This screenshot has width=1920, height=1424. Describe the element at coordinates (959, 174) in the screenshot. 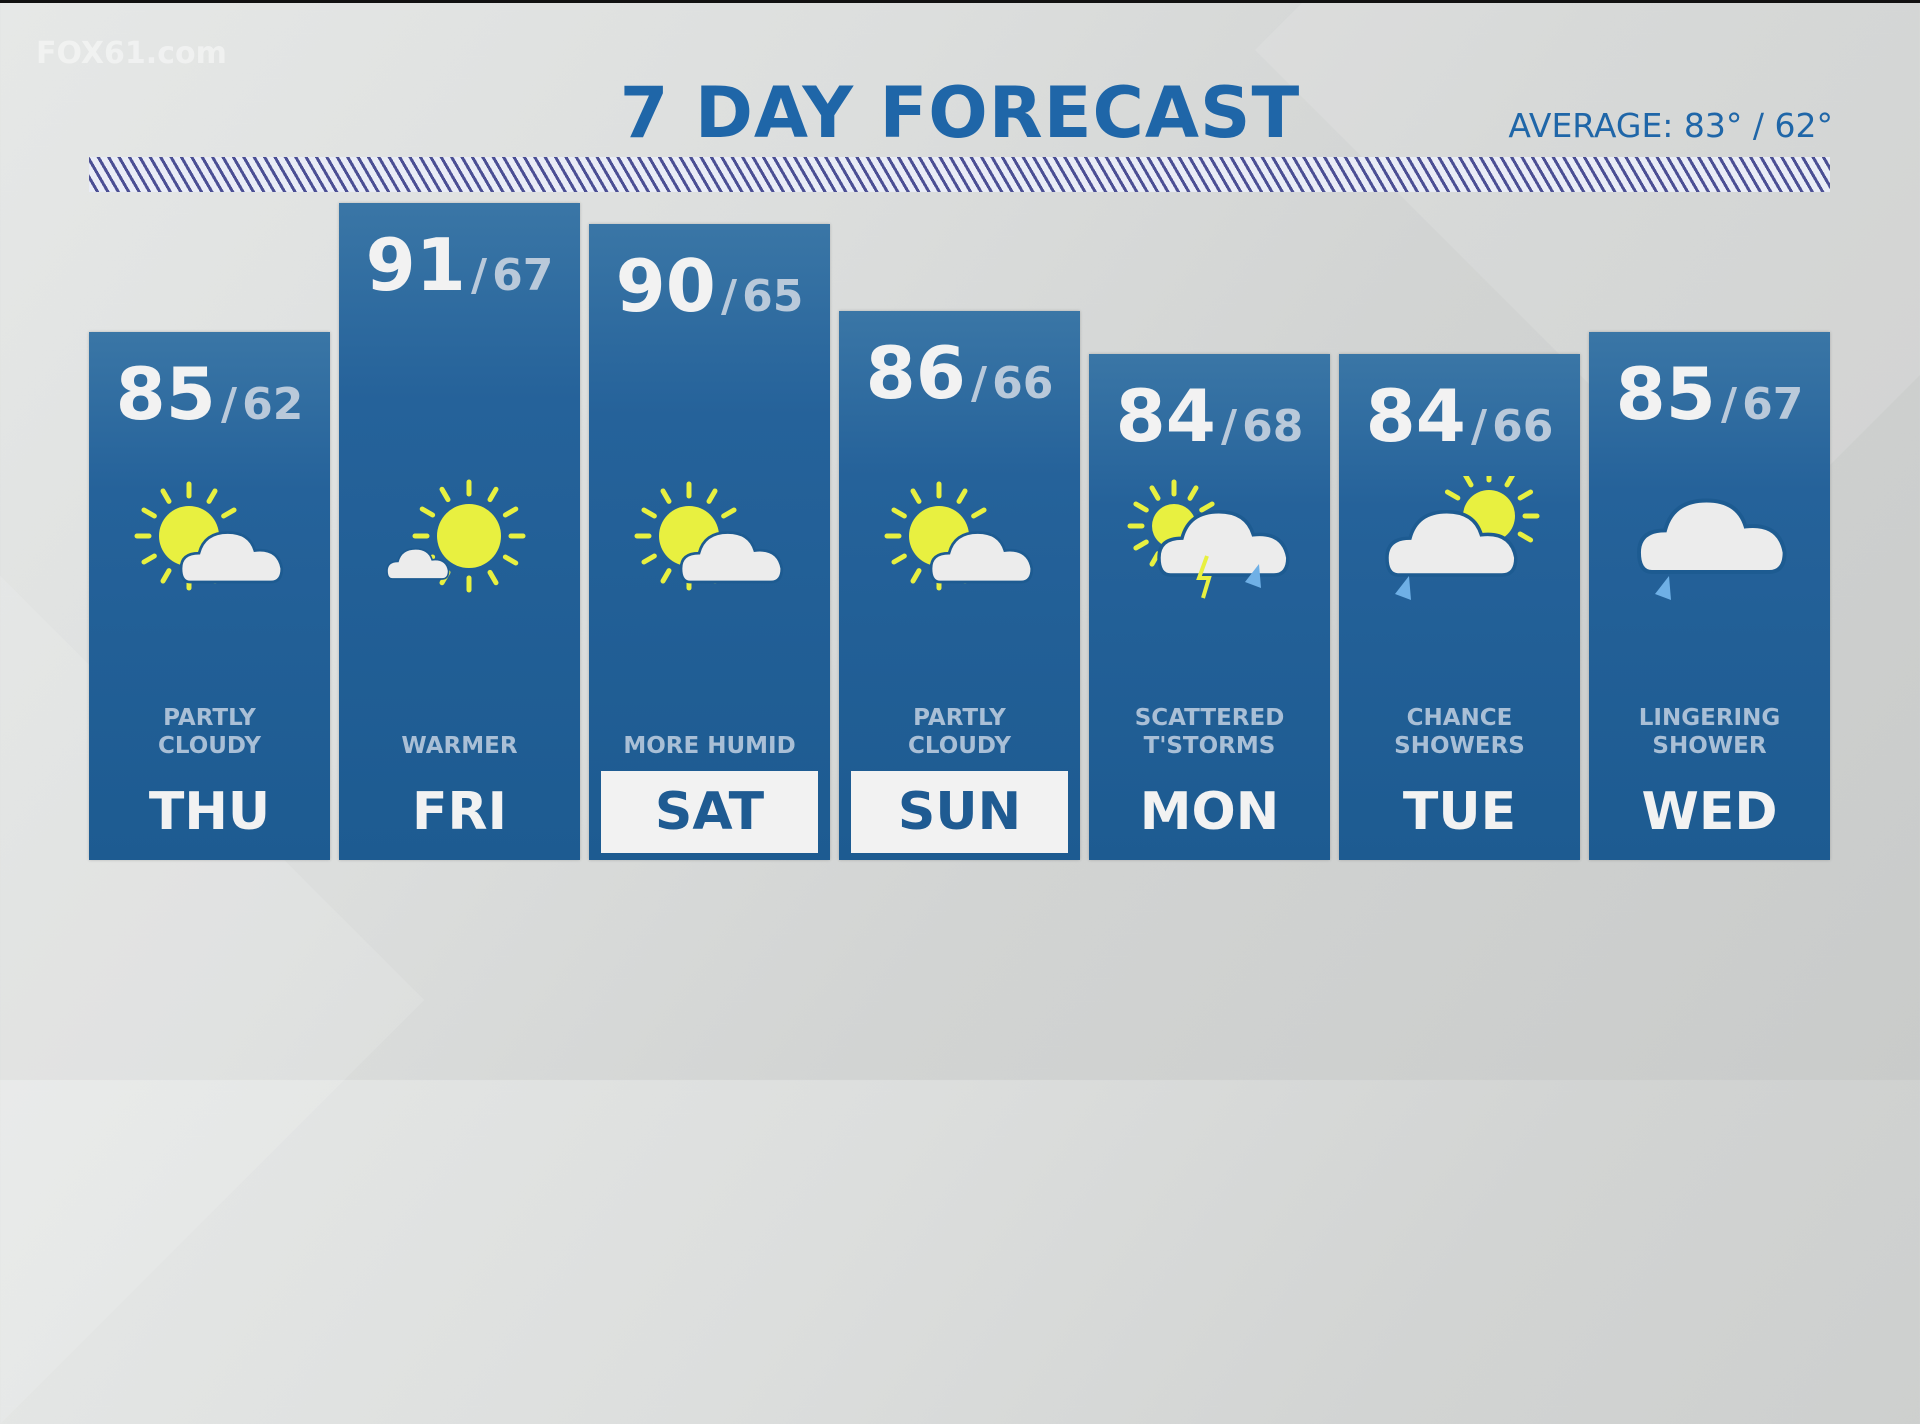

I see `hatched-divider` at that location.